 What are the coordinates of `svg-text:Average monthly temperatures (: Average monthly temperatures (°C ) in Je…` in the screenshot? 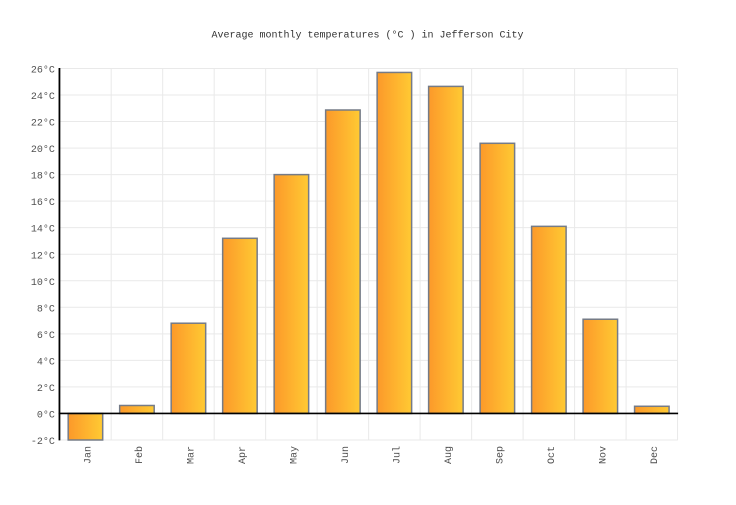 It's located at (367, 36).